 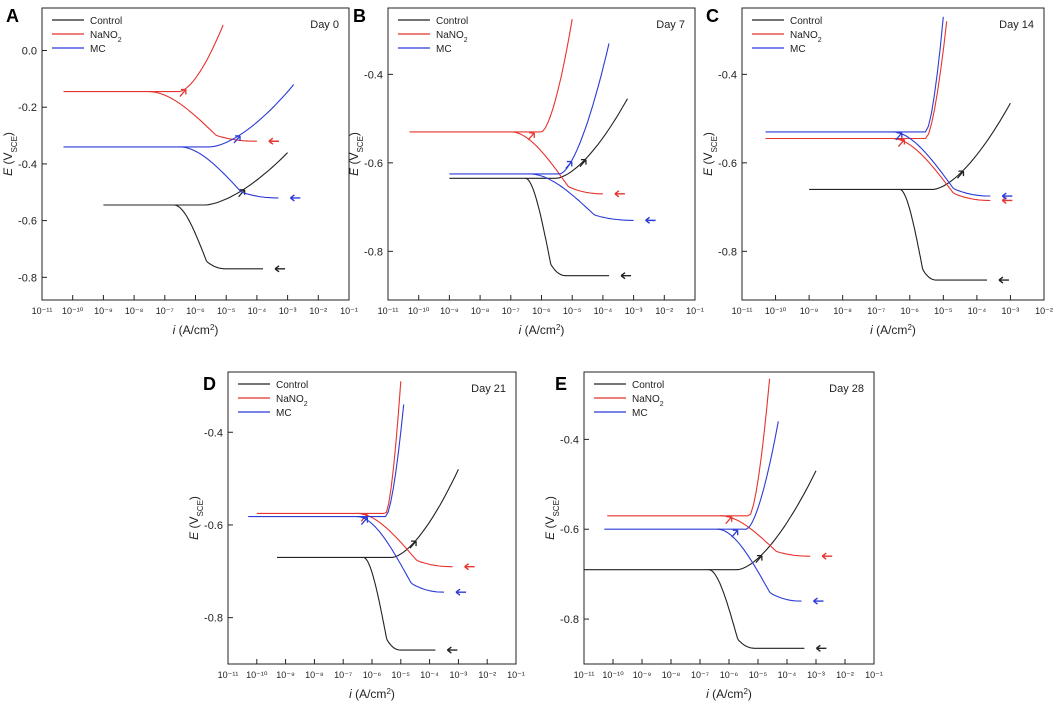 I want to click on x-tick-label: 10⁻⁶, so click(x=195, y=311).